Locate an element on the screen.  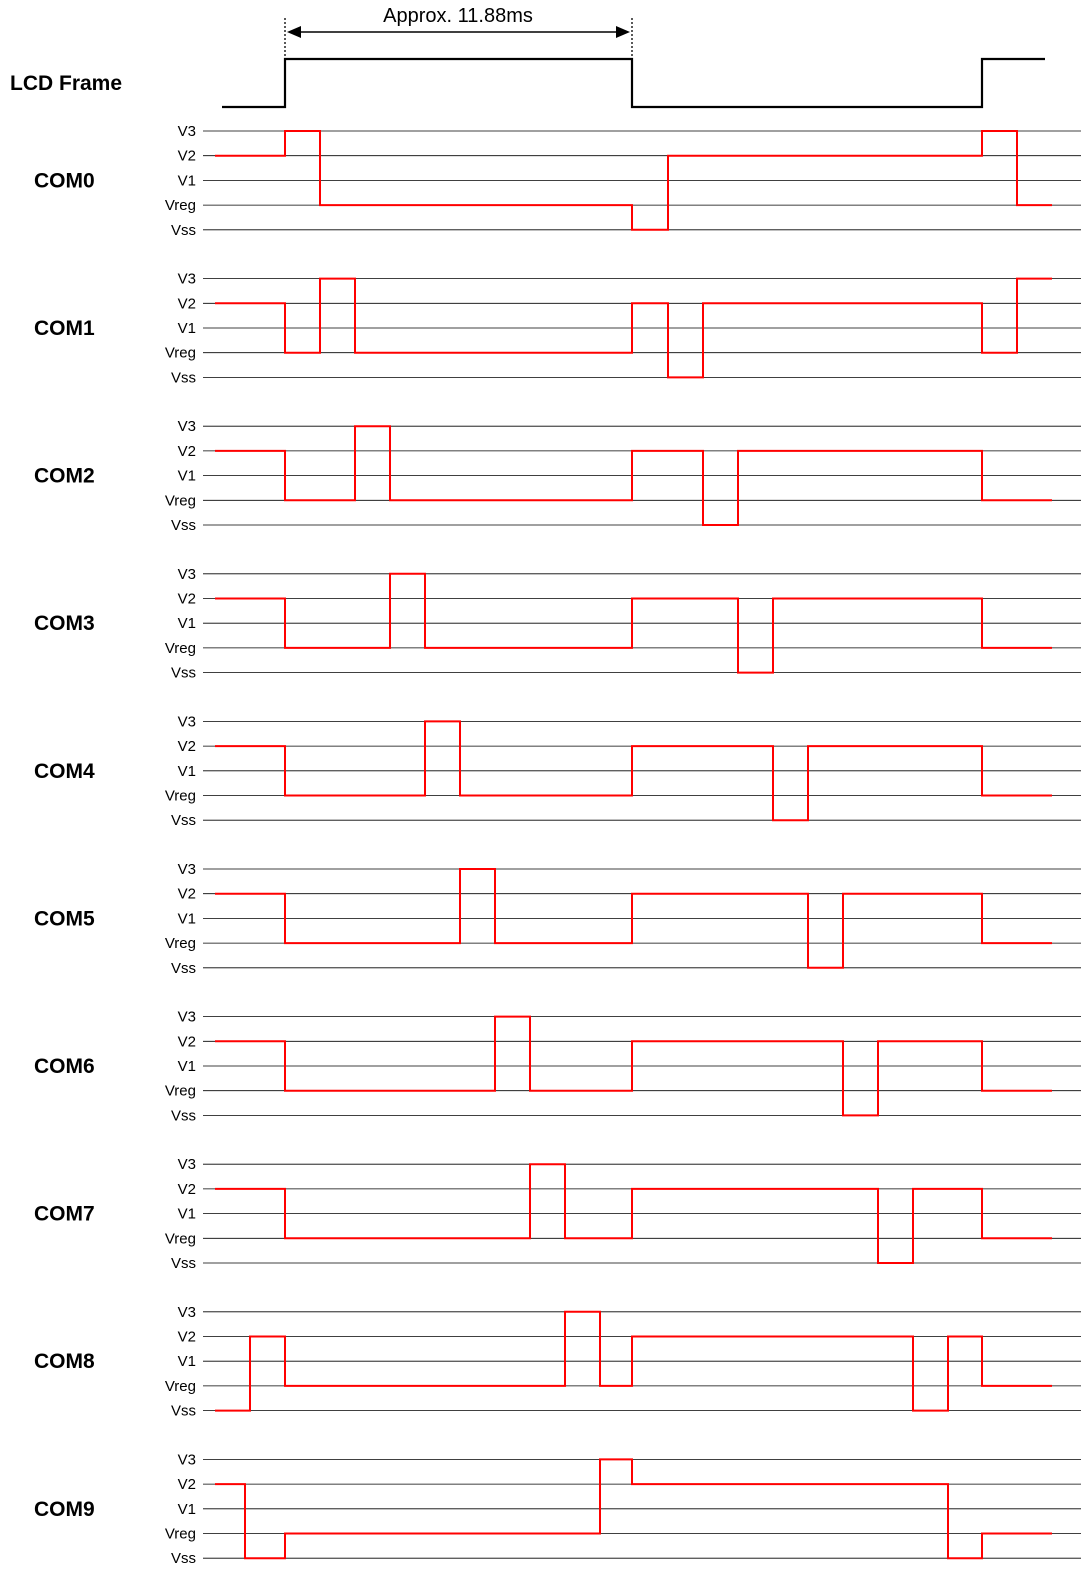
period-arrowhead-right is located at coordinates (623, 32).